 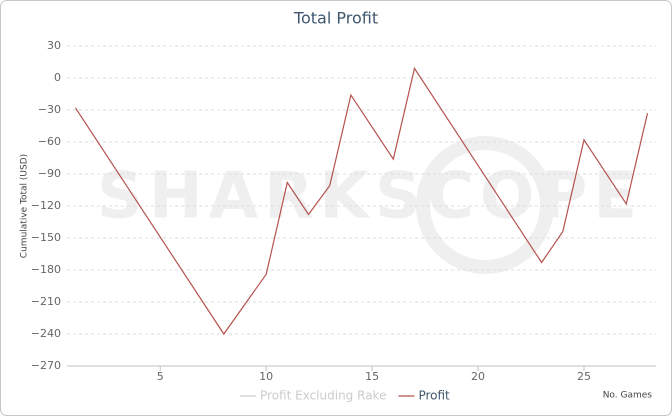 I want to click on x-tick-label: 5, so click(x=160, y=376).